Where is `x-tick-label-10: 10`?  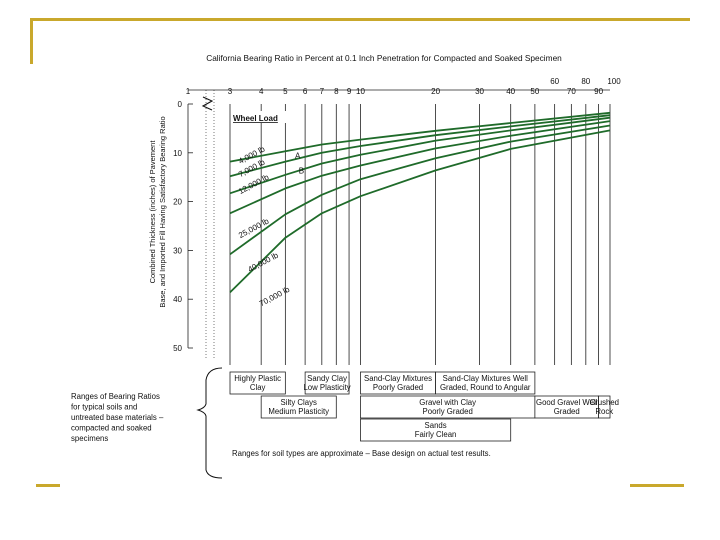 x-tick-label-10: 10 is located at coordinates (360, 91).